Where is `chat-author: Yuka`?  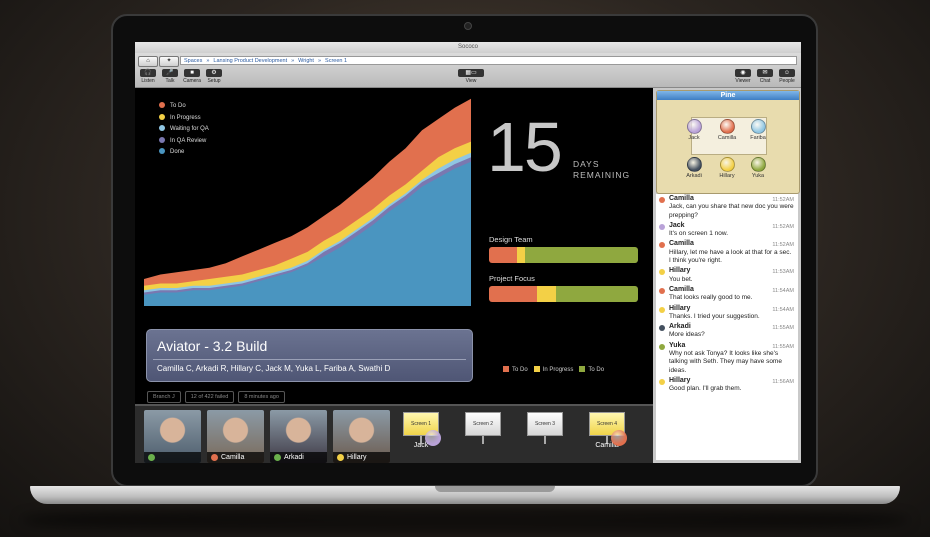
chat-author: Yuka is located at coordinates (677, 345).